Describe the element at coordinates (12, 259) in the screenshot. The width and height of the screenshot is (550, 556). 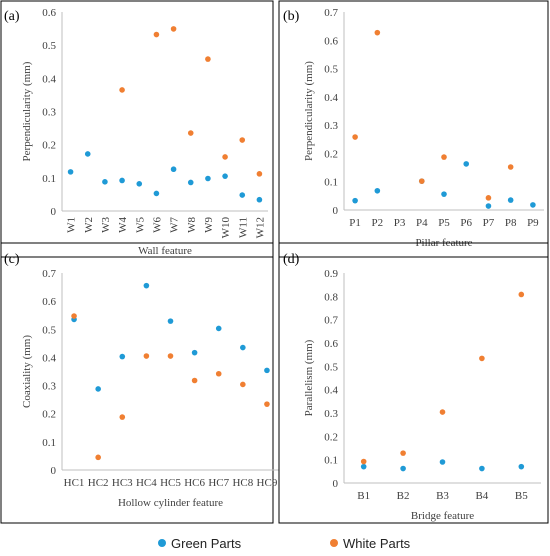
I see `panel-c-label: (c)` at that location.